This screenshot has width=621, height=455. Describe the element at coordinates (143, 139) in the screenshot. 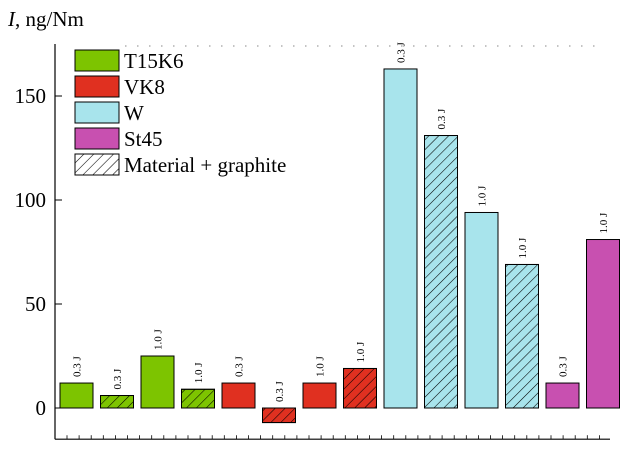

I see `legend-label: St45` at that location.